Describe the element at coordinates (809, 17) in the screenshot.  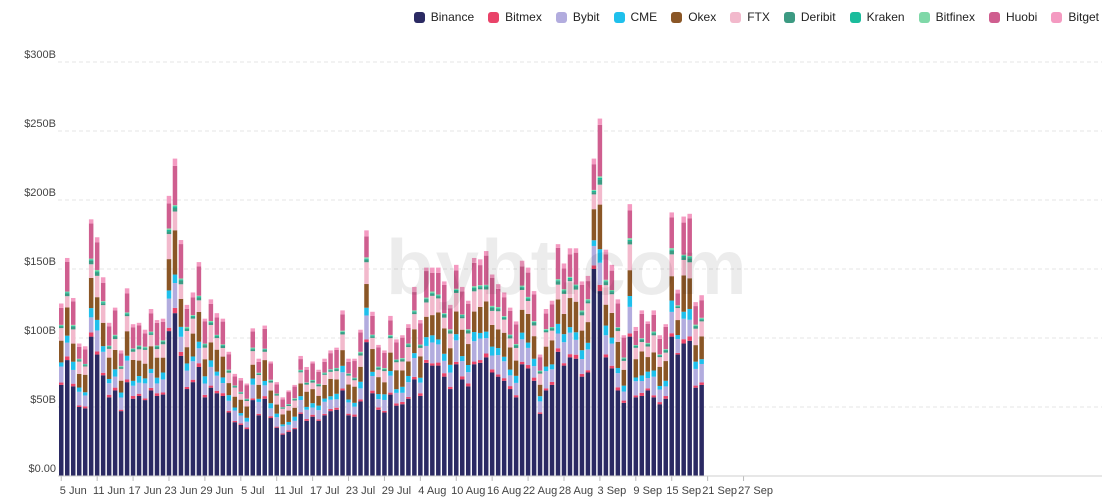
I see `legend-item-deribit: Deribit` at that location.